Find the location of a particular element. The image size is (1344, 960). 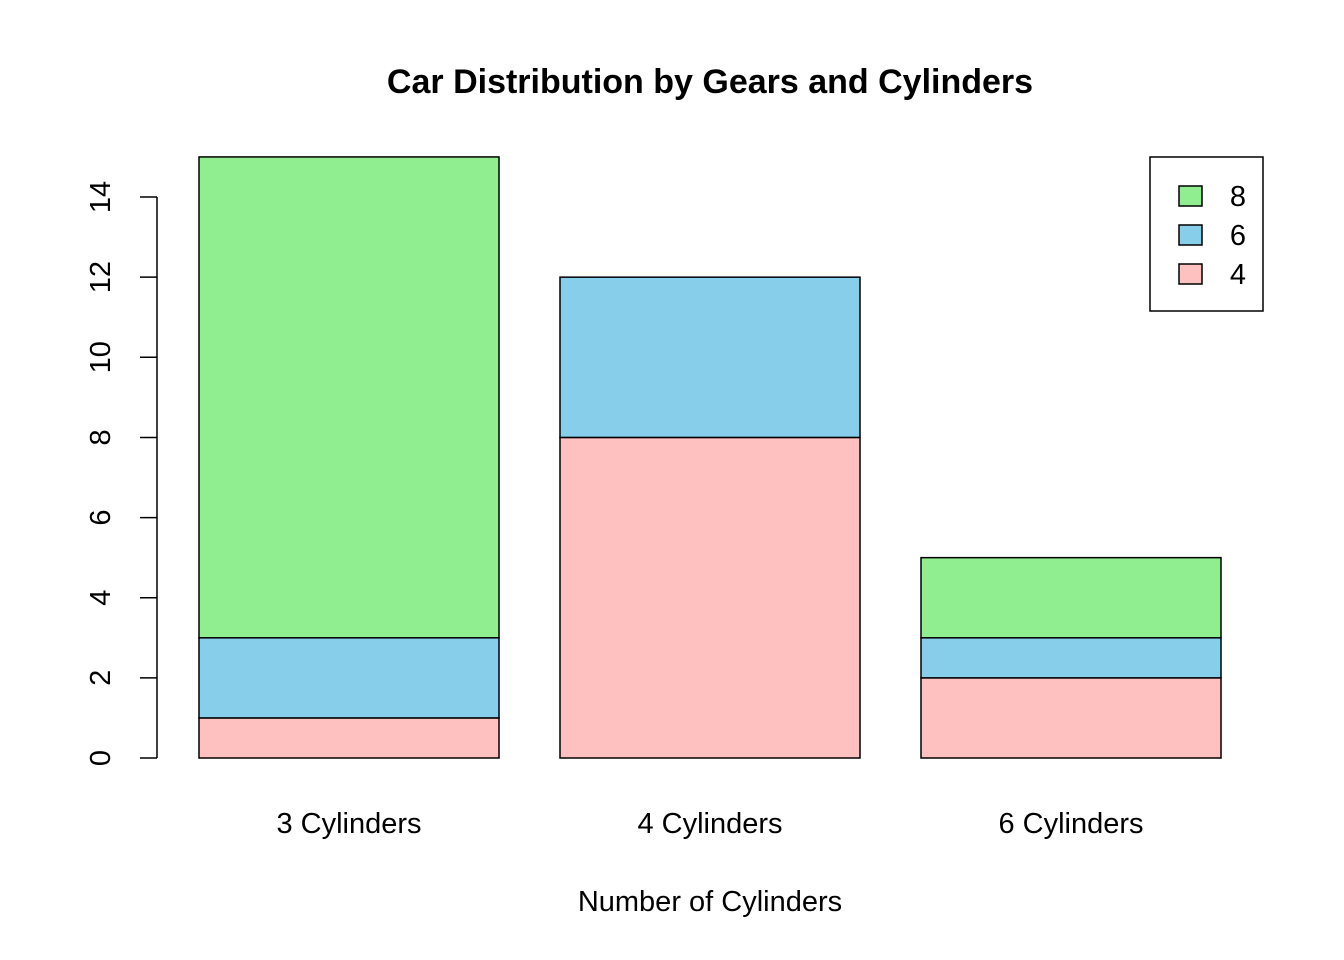

x-tick-label: 4 Cylinders is located at coordinates (709, 824).